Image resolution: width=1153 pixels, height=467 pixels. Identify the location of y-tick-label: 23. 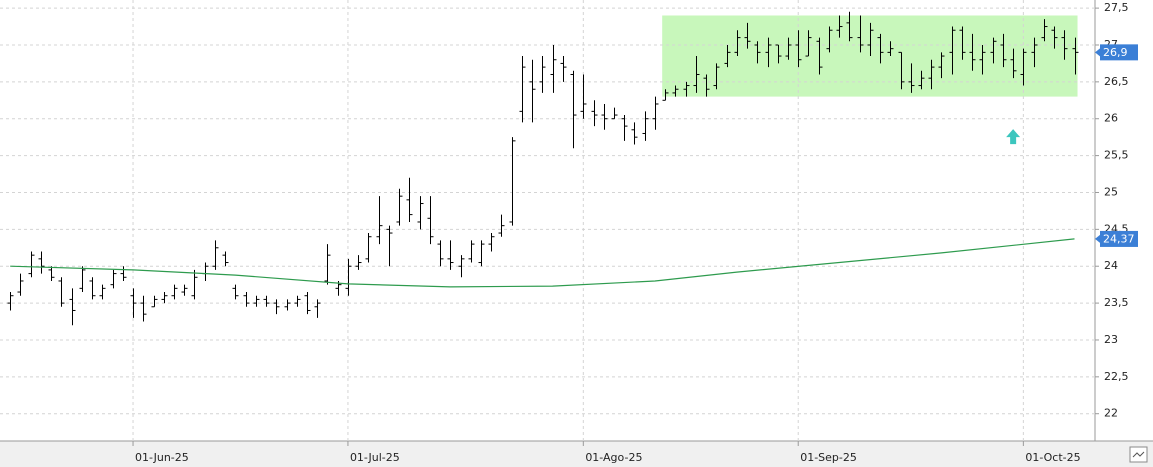
(1111, 339).